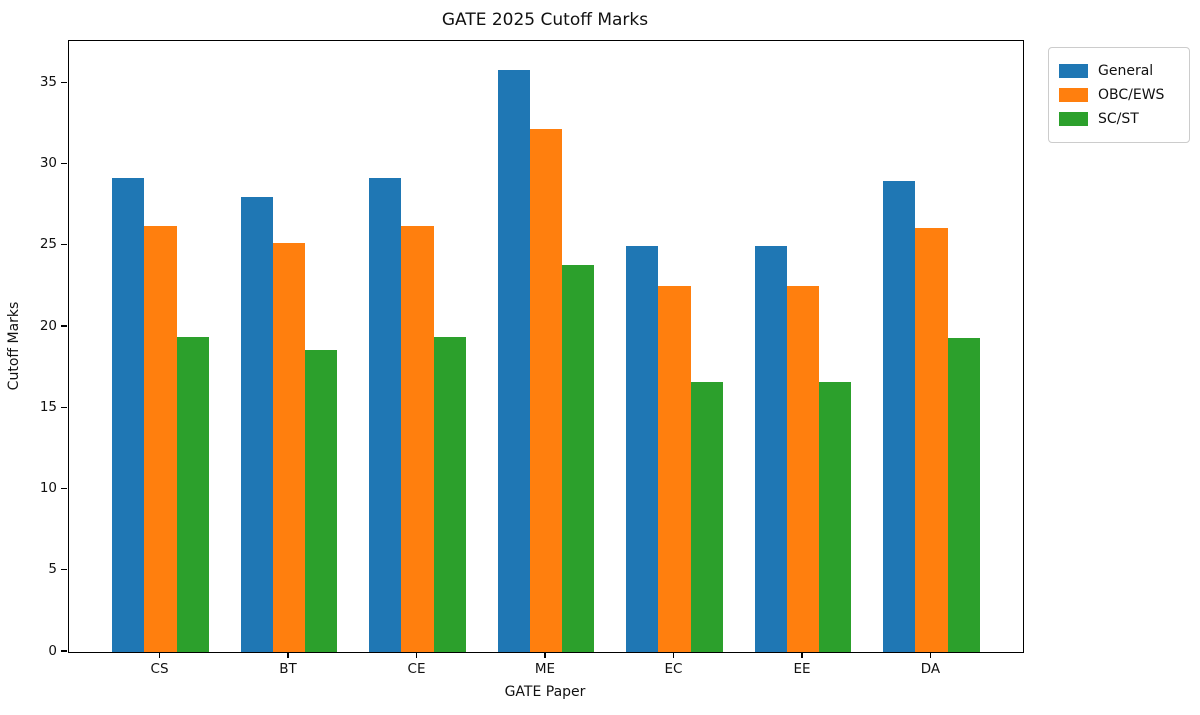 The width and height of the screenshot is (1200, 715). Describe the element at coordinates (48, 244) in the screenshot. I see `y-tick-label: 25` at that location.